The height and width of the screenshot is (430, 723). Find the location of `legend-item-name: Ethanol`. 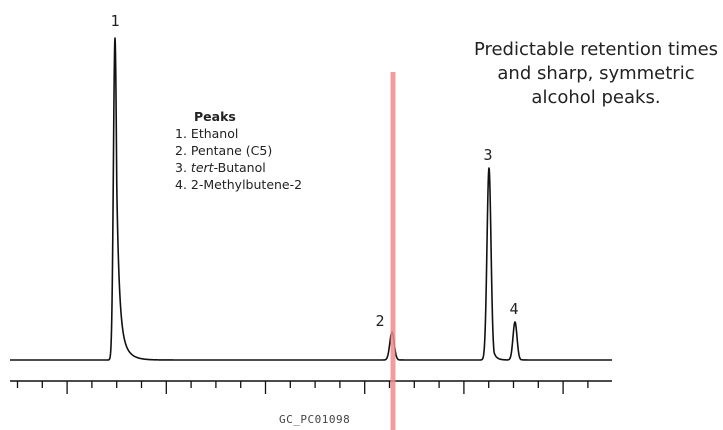

legend-item-name: Ethanol is located at coordinates (214, 133).